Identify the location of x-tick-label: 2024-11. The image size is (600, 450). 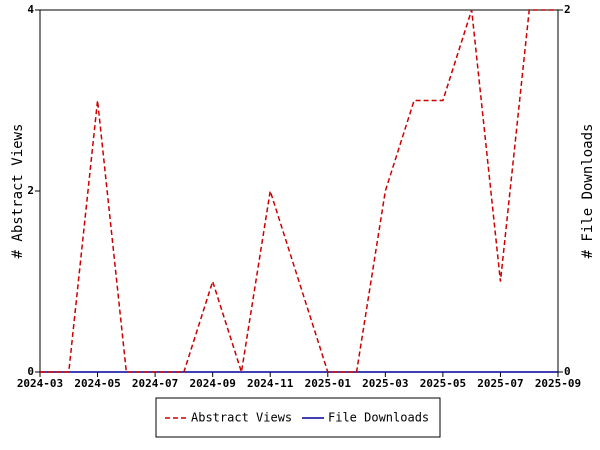
(270, 383).